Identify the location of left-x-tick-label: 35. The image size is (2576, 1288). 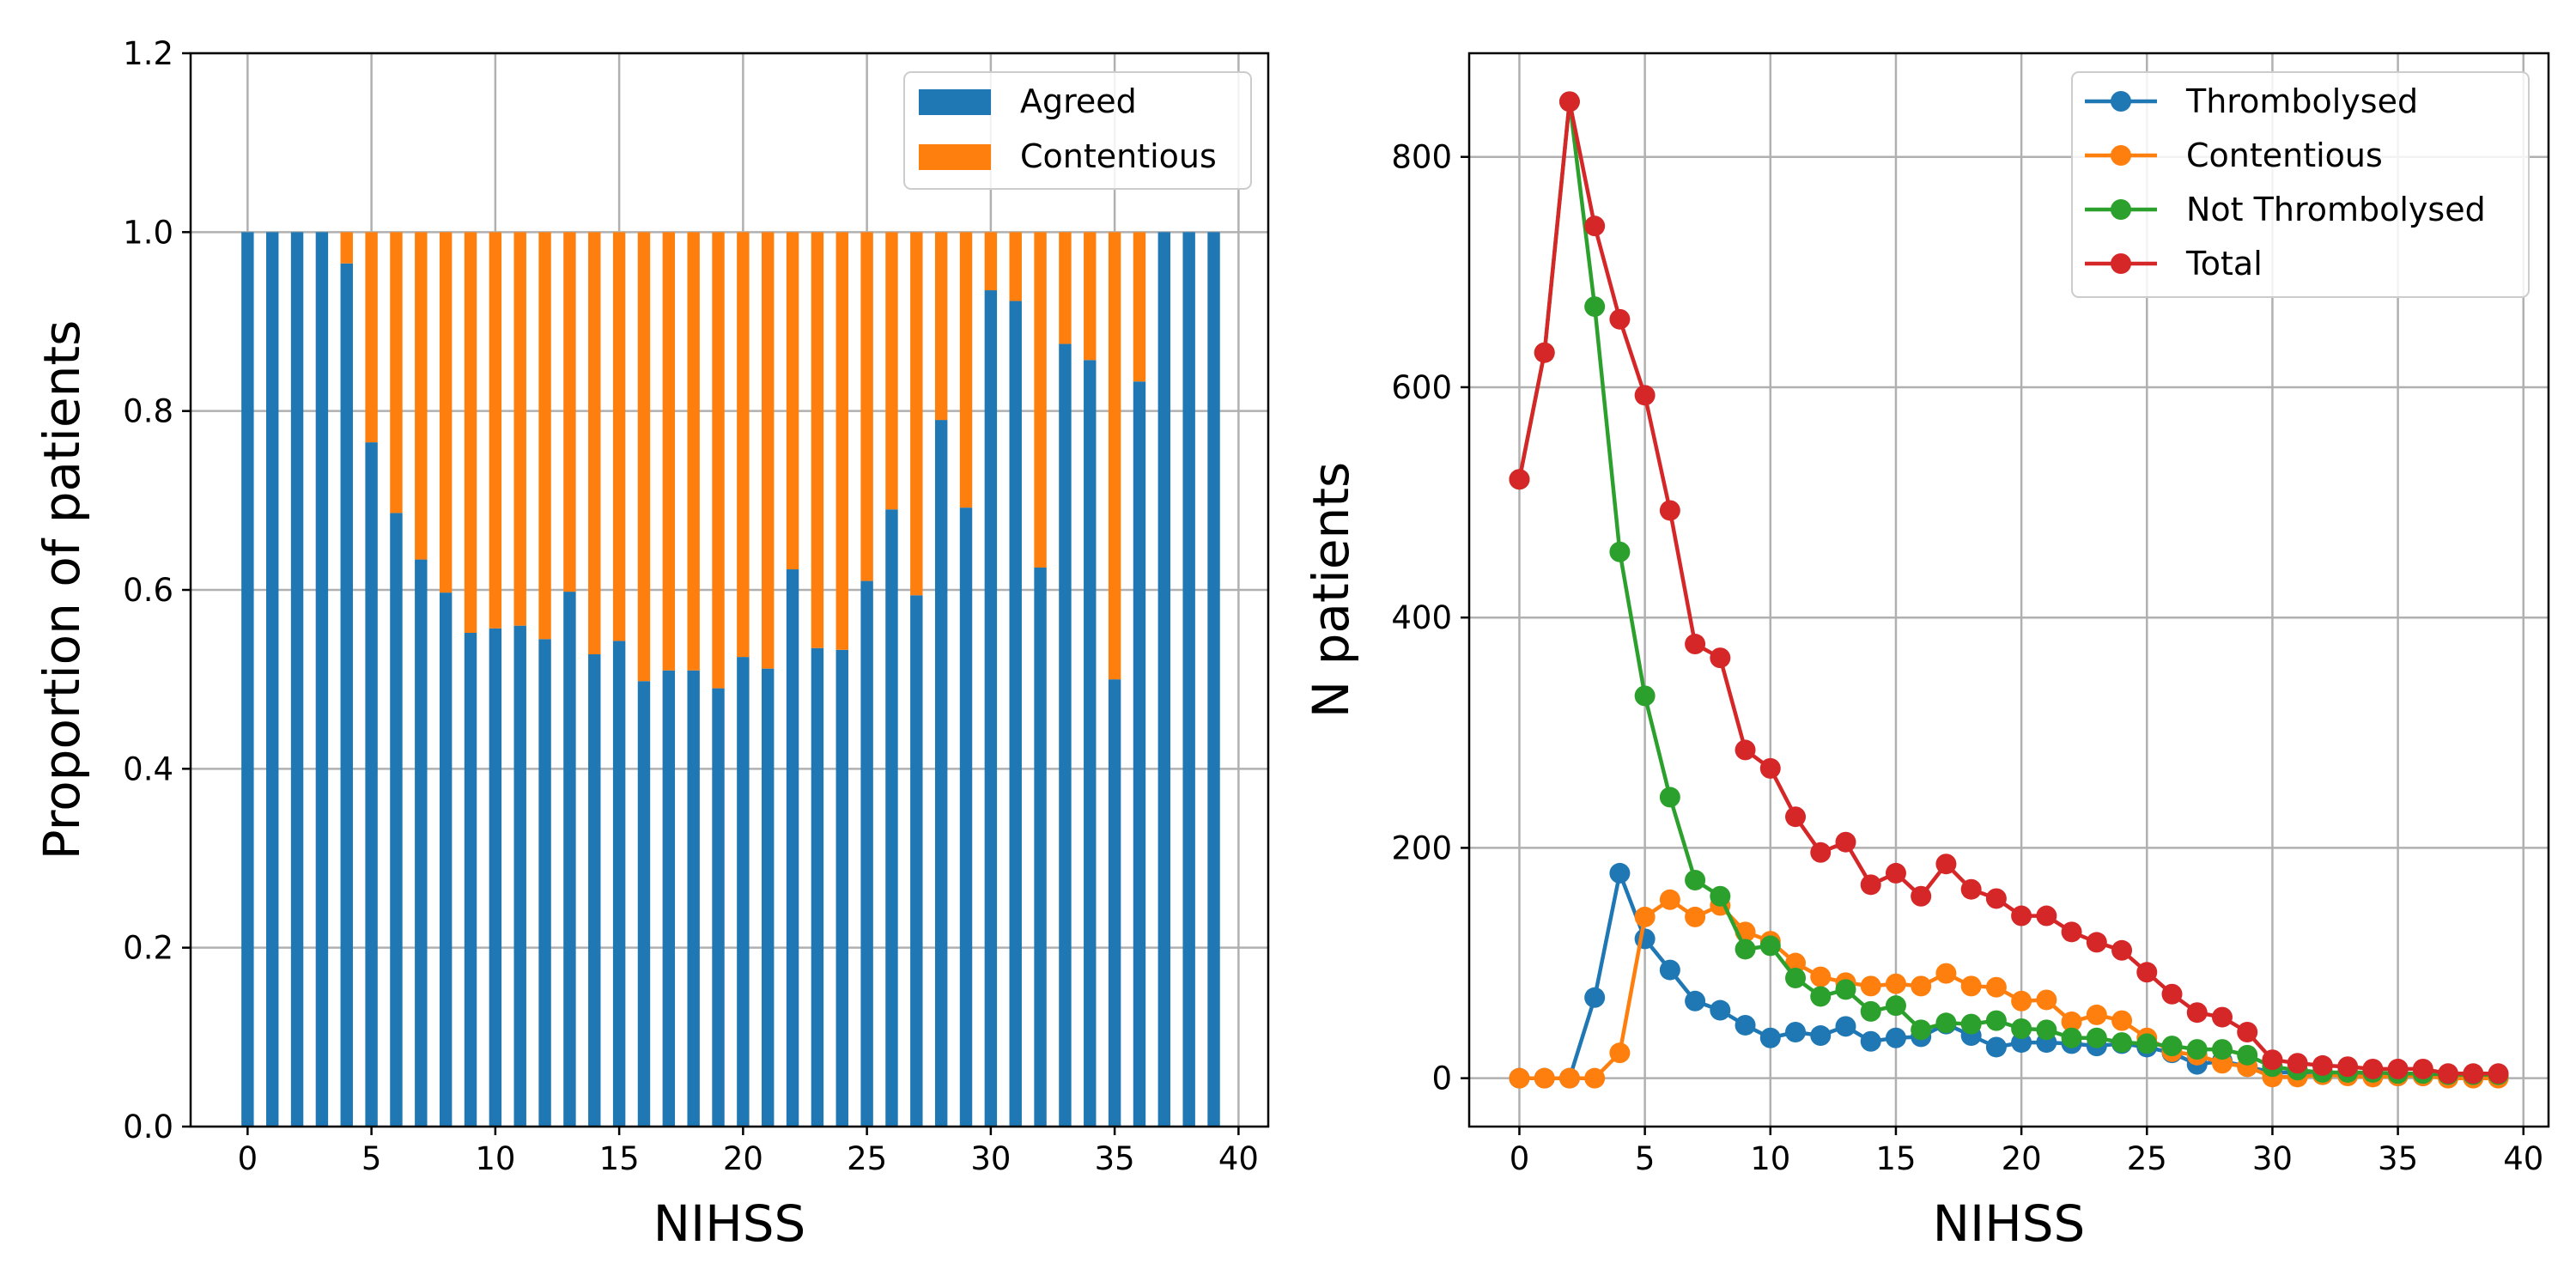
(1115, 1158).